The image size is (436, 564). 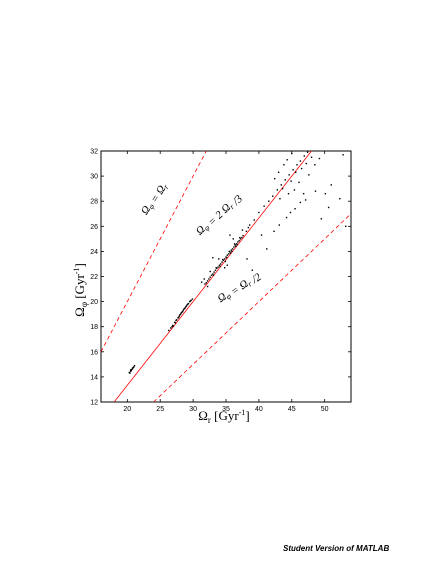 What do you see at coordinates (325, 409) in the screenshot?
I see `x-tick-label: 50` at bounding box center [325, 409].